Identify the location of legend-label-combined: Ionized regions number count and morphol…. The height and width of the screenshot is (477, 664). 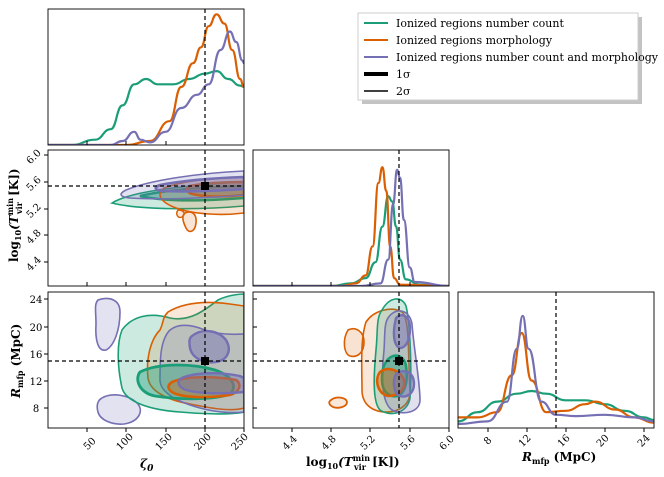
(527, 57).